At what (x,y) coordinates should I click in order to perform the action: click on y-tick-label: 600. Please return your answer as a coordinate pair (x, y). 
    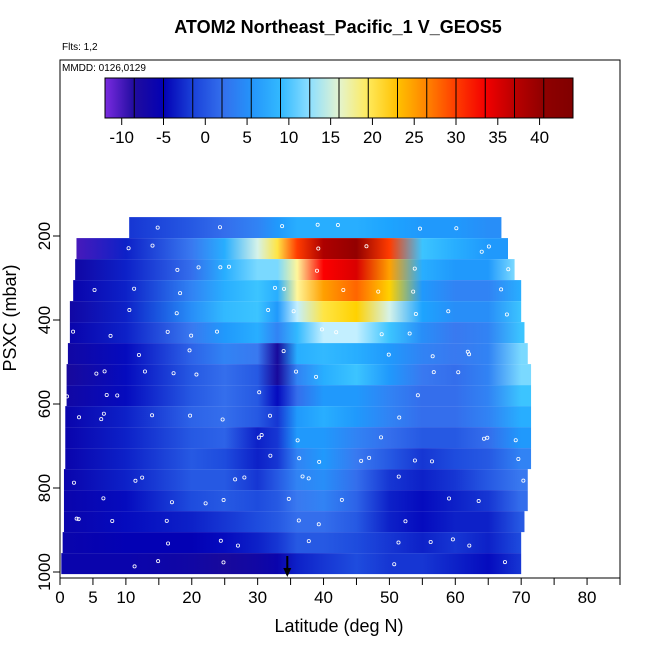
    Looking at the image, I should click on (44, 404).